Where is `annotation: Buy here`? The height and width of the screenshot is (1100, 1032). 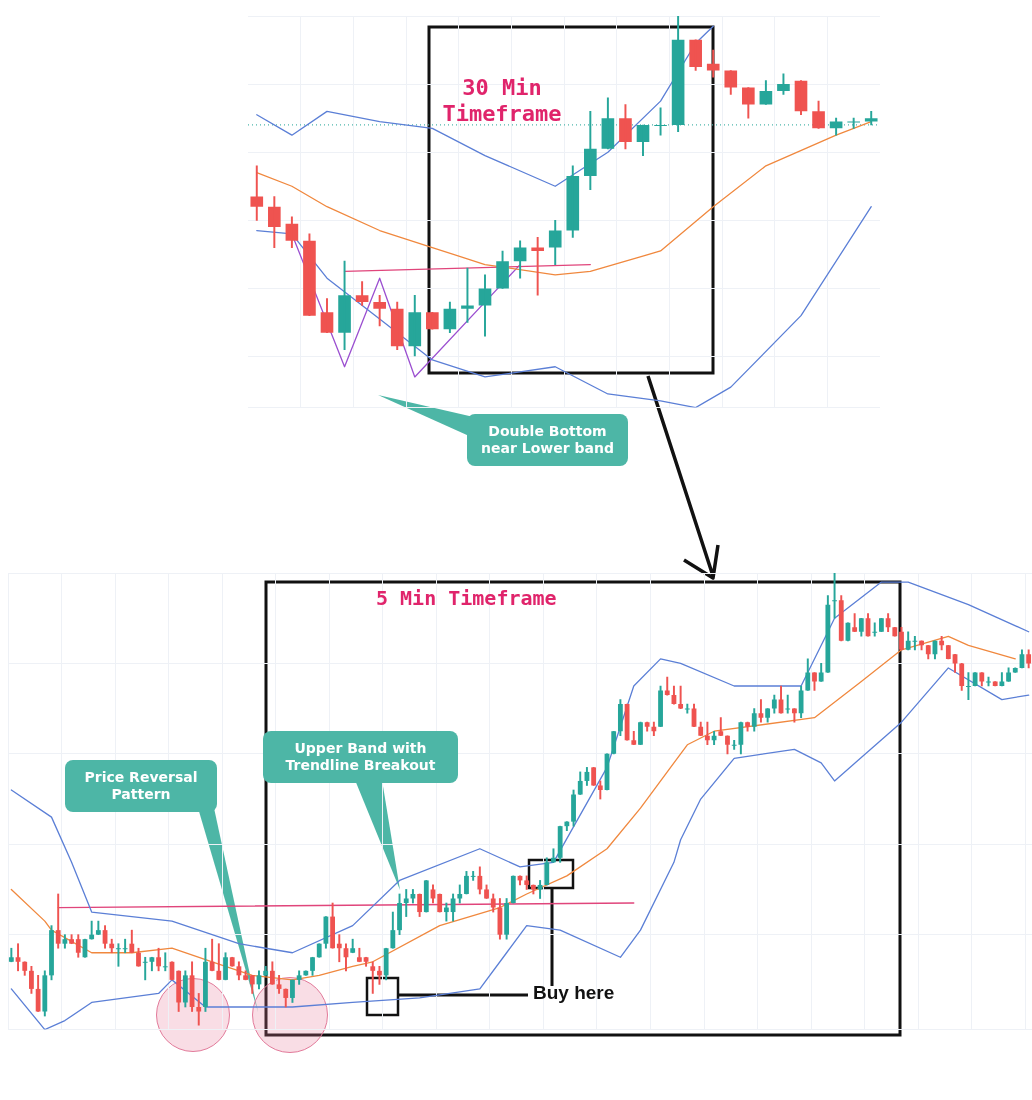
annotation: Buy here is located at coordinates (574, 993).